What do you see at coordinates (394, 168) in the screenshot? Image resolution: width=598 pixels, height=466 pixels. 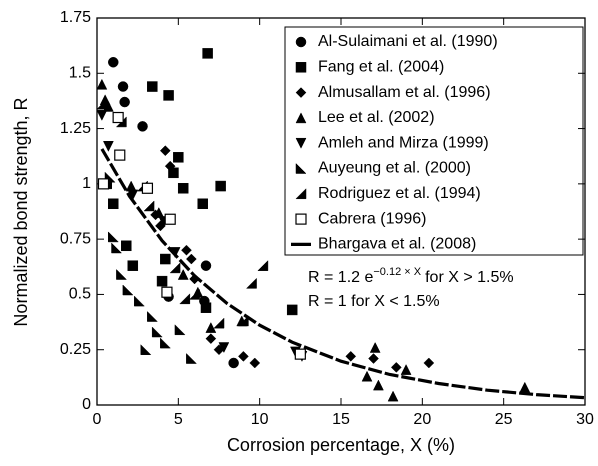 I see `legend-text: Auyeung et al. (2000)` at bounding box center [394, 168].